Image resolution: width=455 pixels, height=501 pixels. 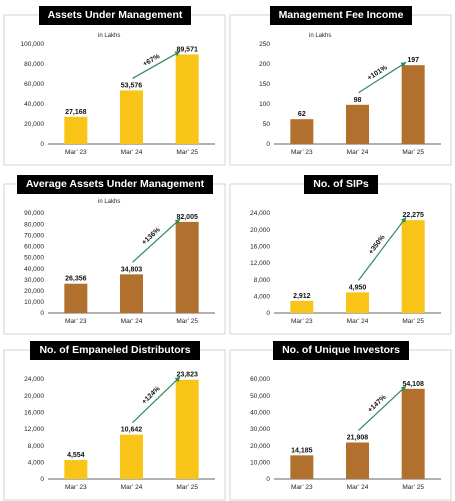 I want to click on y-tick-label: 200, so click(x=264, y=64).